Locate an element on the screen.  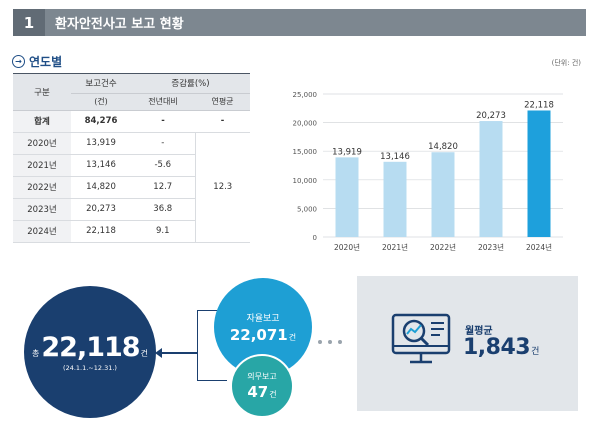
connector-line is located at coordinates (178, 353).